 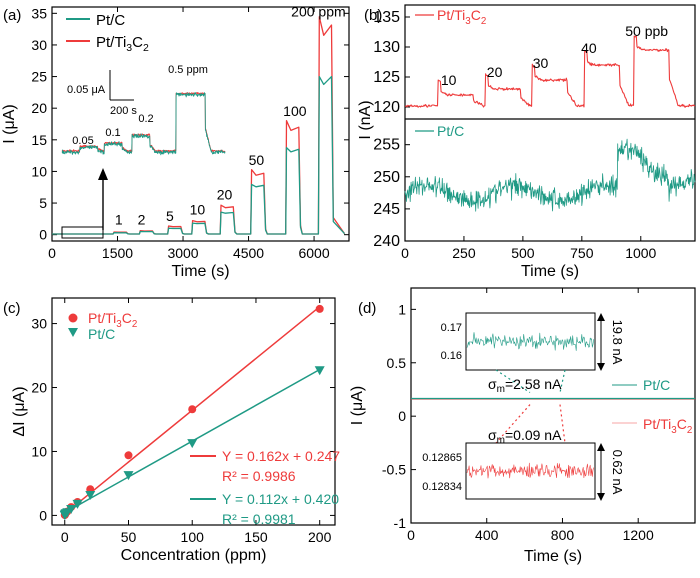 What do you see at coordinates (402, 309) in the screenshot?
I see `y-tick-label: 1` at bounding box center [402, 309].